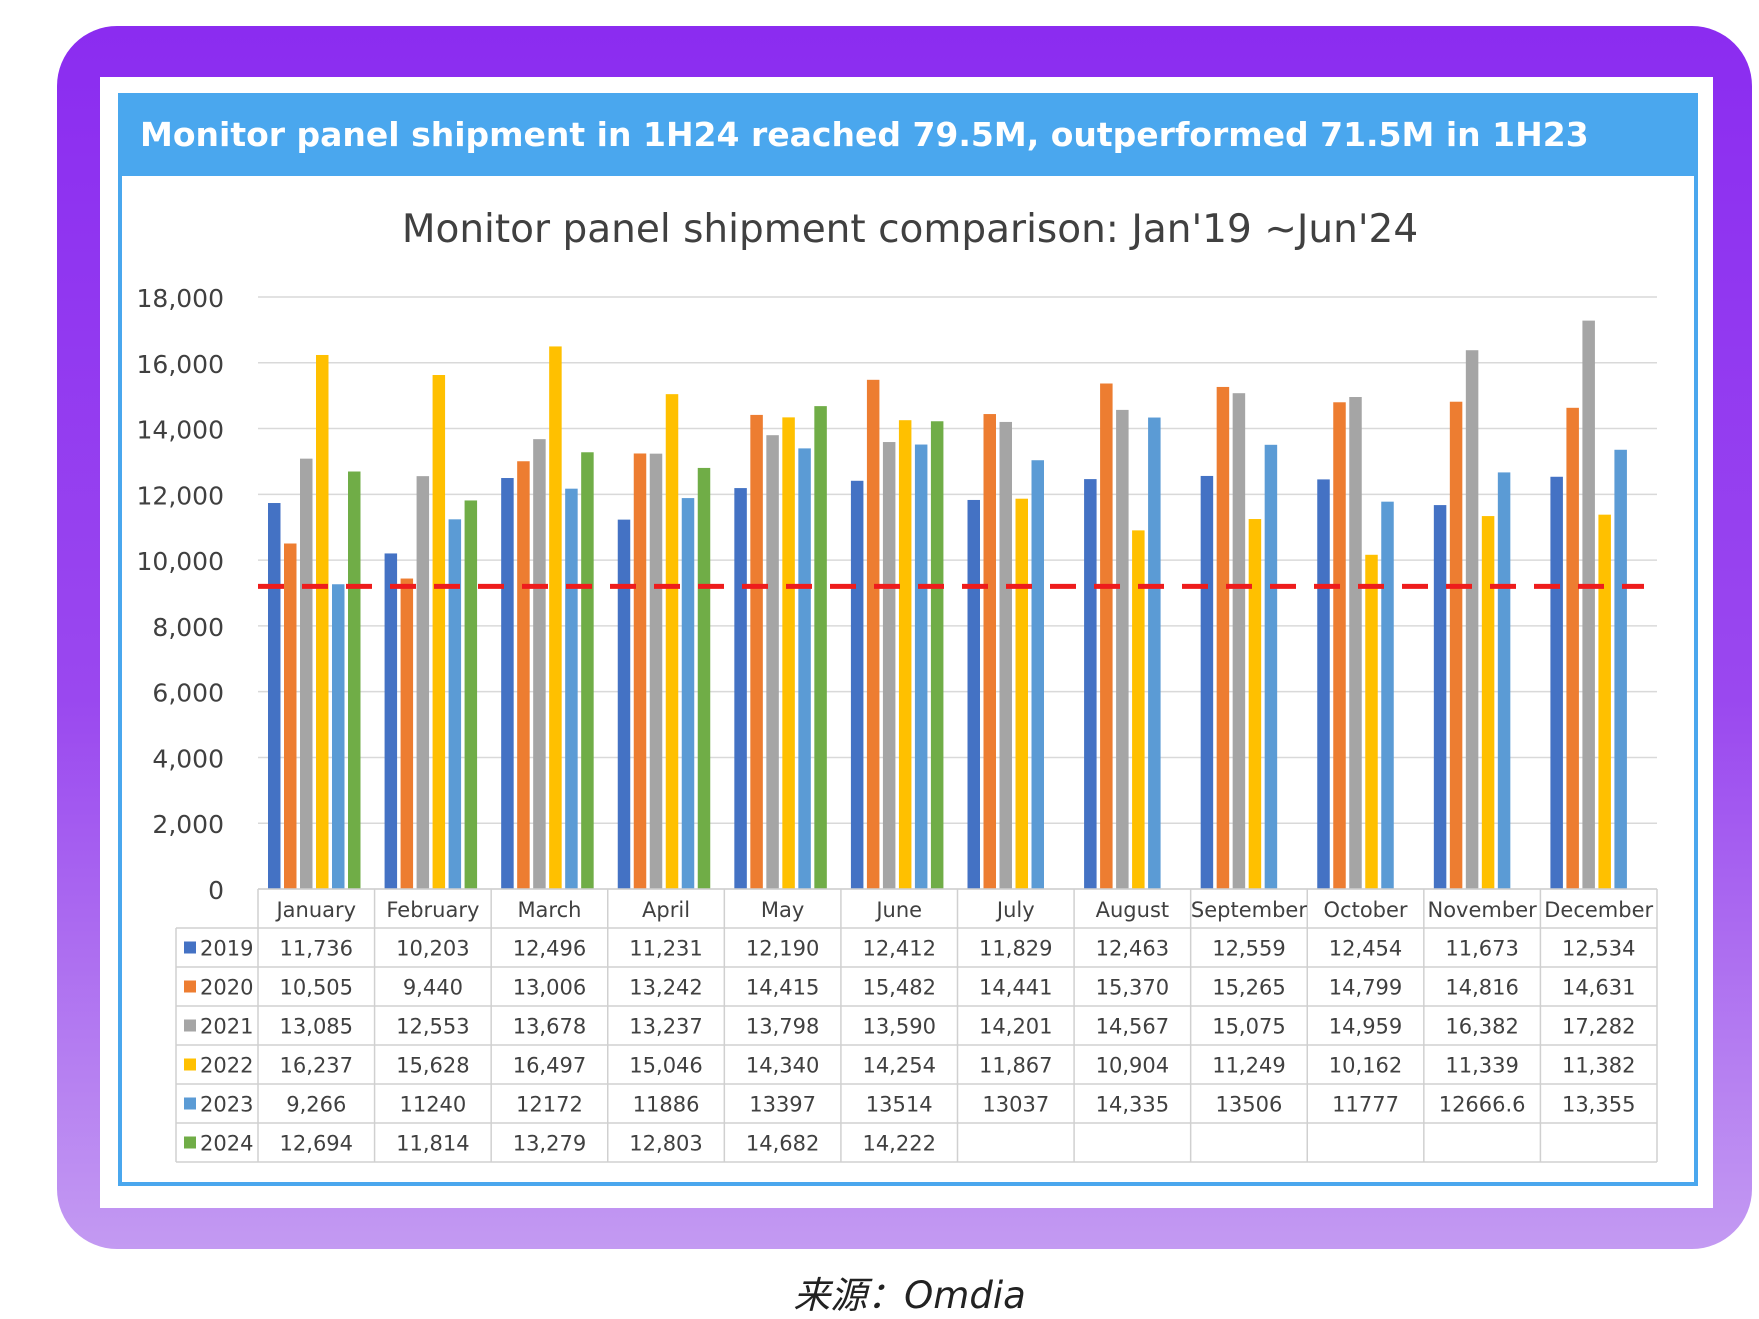 This screenshot has height=1319, width=1759. Describe the element at coordinates (290, 716) in the screenshot. I see `bar-2020-january` at that location.